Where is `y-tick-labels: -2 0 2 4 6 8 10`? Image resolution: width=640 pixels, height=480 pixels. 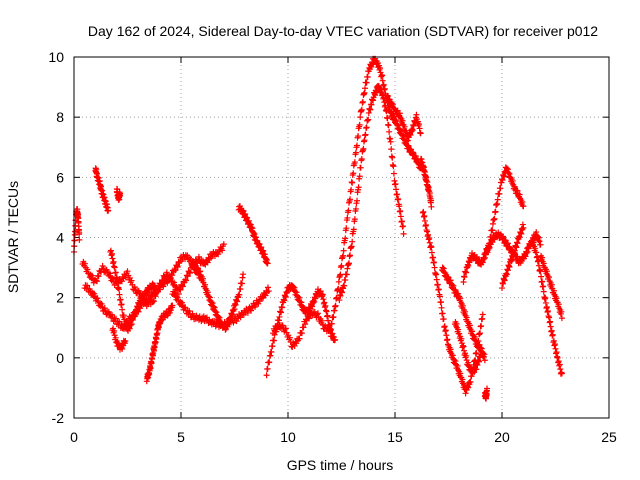 y-tick-labels: -2 0 2 4 6 8 10 is located at coordinates (56, 237).